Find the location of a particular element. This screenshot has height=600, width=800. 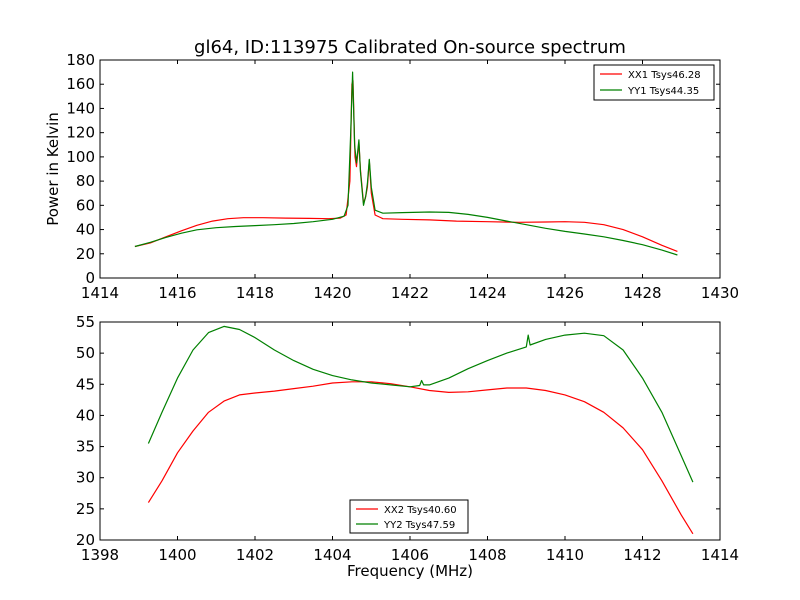

top-y-tick-label: 20 is located at coordinates (85, 254).